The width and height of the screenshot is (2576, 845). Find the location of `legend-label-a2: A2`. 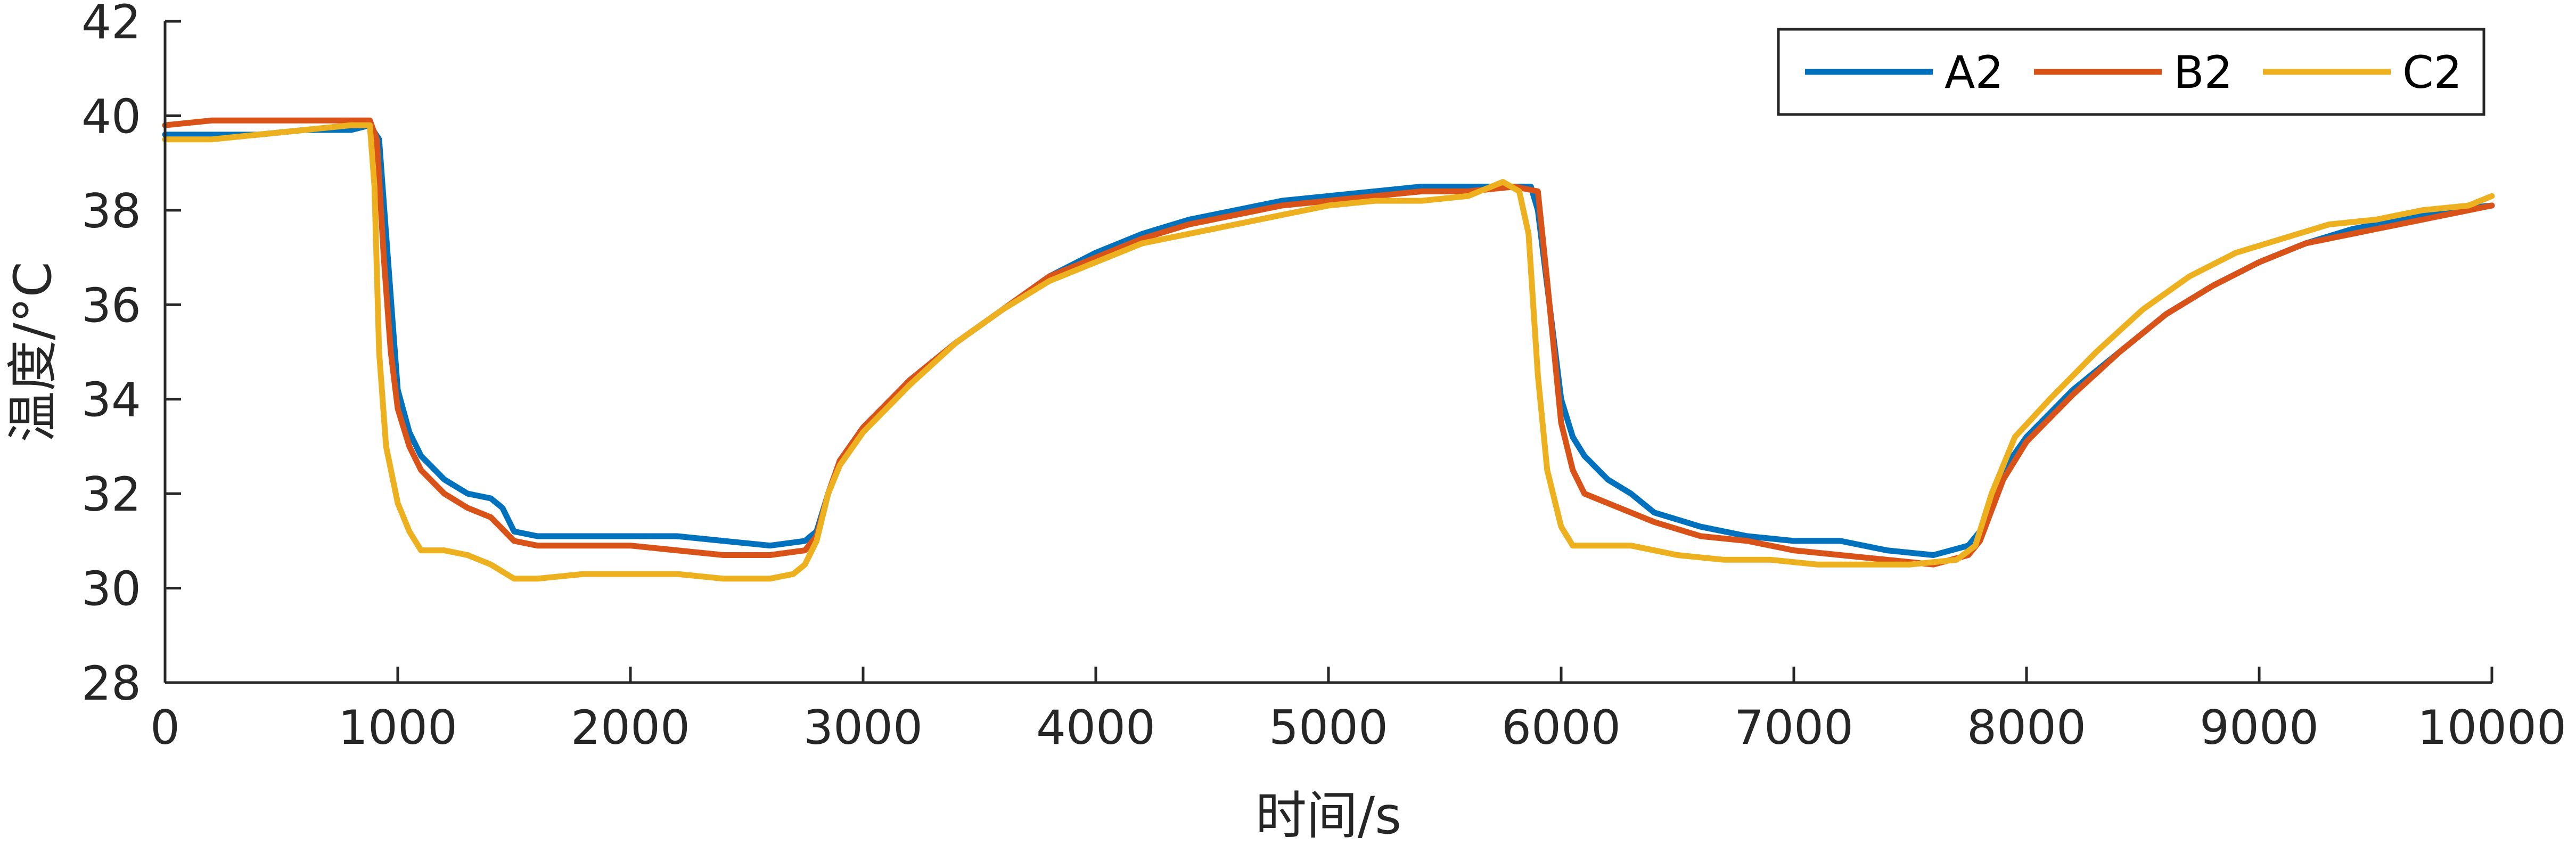

legend-label-a2: A2 is located at coordinates (1974, 72).